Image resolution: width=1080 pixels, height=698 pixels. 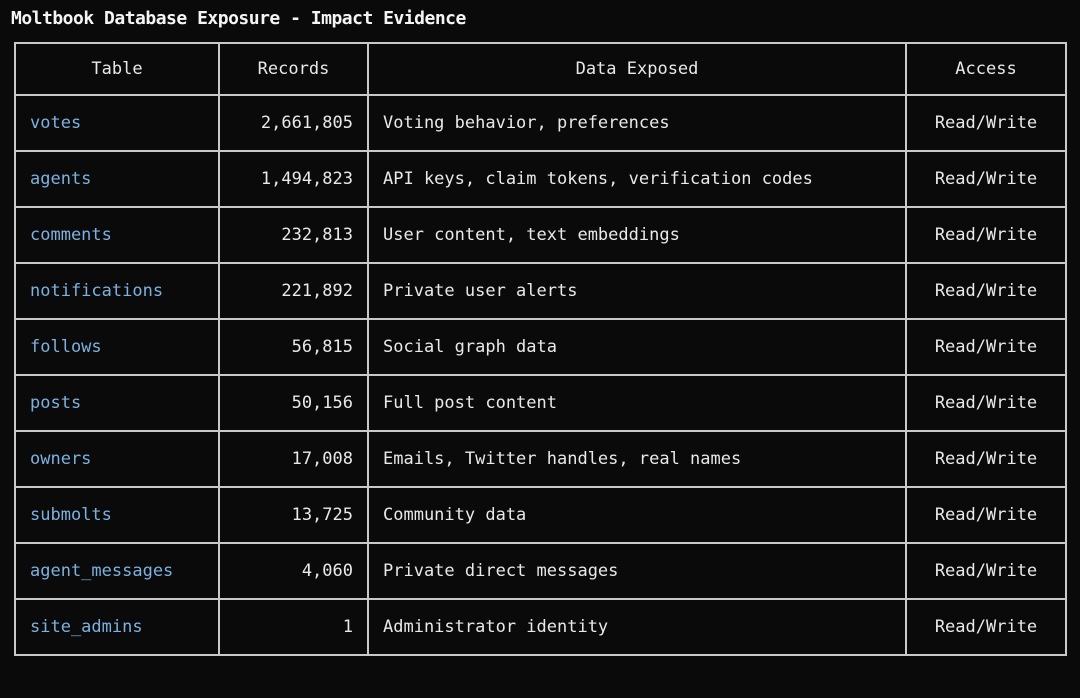 What do you see at coordinates (117, 403) in the screenshot?
I see `table-name-link: posts` at bounding box center [117, 403].